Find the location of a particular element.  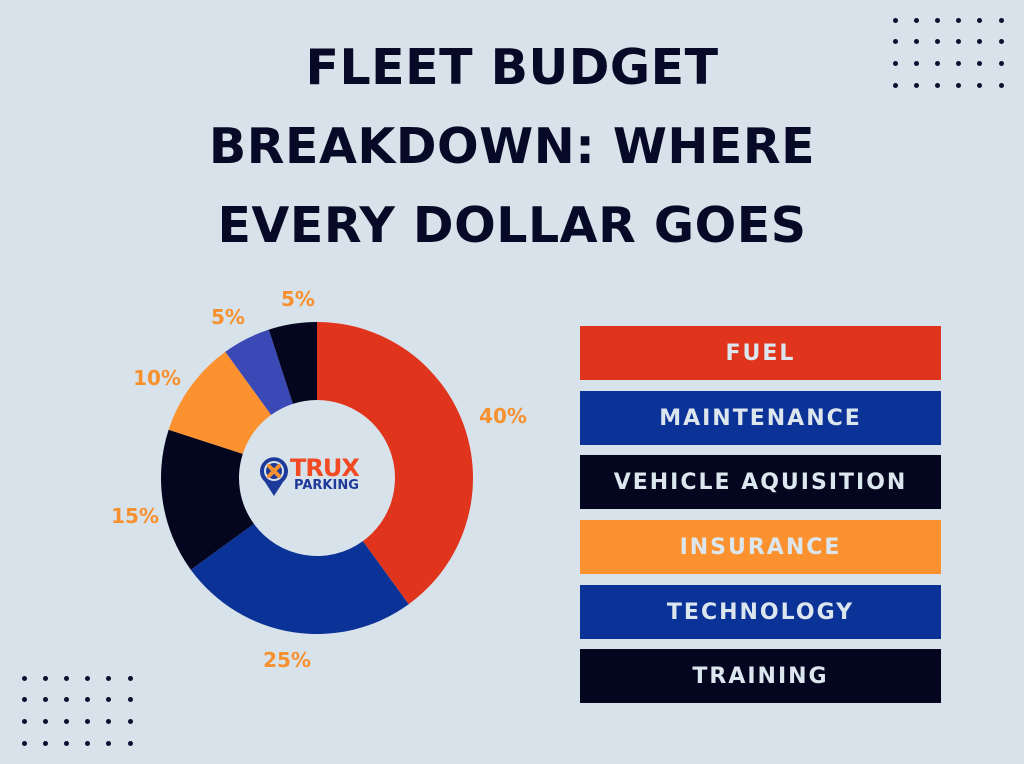

logo-sub: PARKING is located at coordinates (326, 485).